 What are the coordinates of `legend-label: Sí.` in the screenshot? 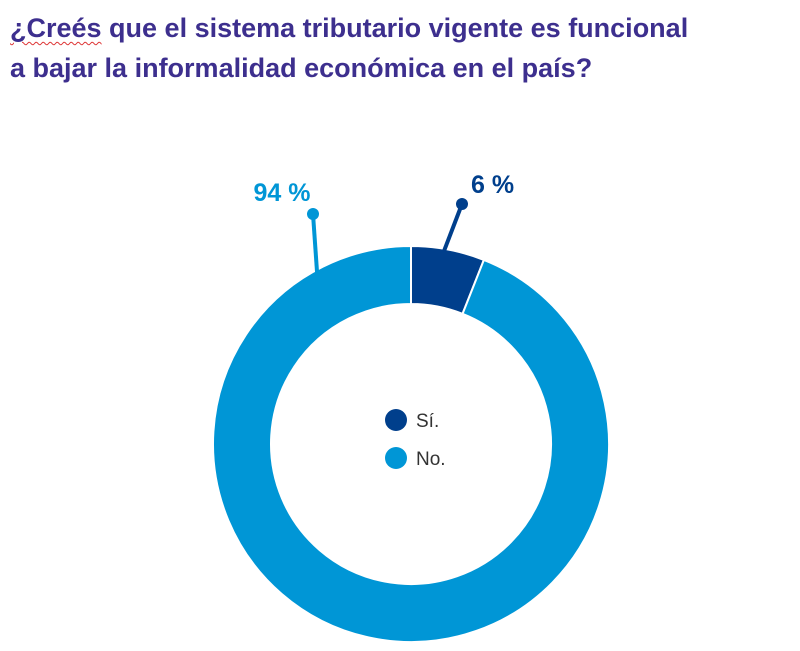 It's located at (427, 421).